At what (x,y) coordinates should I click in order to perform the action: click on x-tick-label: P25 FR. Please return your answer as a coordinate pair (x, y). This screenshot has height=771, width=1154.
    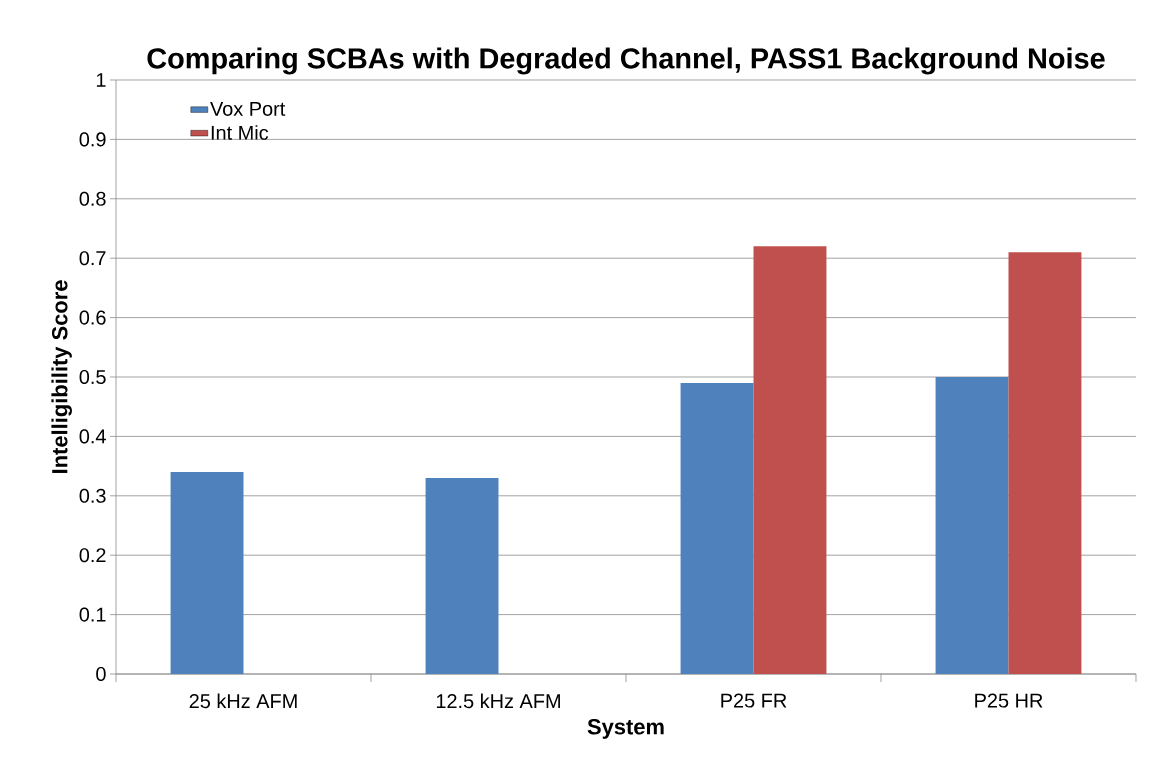
    Looking at the image, I should click on (754, 700).